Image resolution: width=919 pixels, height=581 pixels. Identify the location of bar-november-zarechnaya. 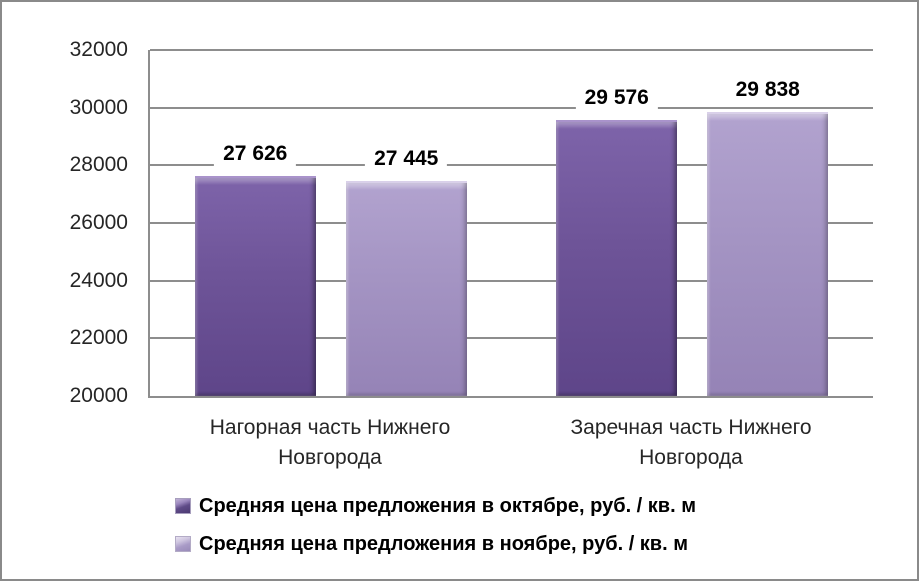
(768, 254).